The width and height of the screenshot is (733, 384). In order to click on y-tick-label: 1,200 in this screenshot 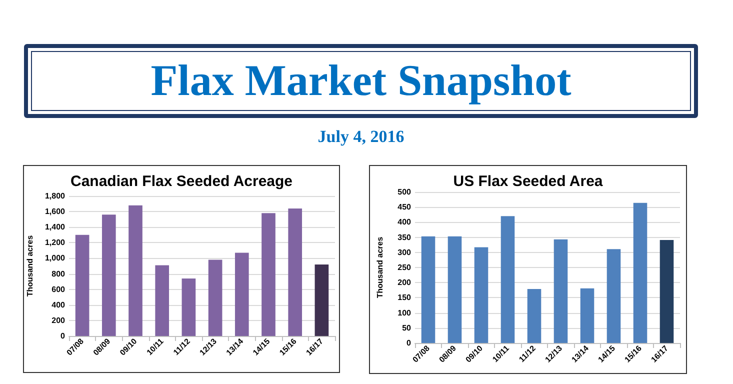, I will do `click(55, 243)`.